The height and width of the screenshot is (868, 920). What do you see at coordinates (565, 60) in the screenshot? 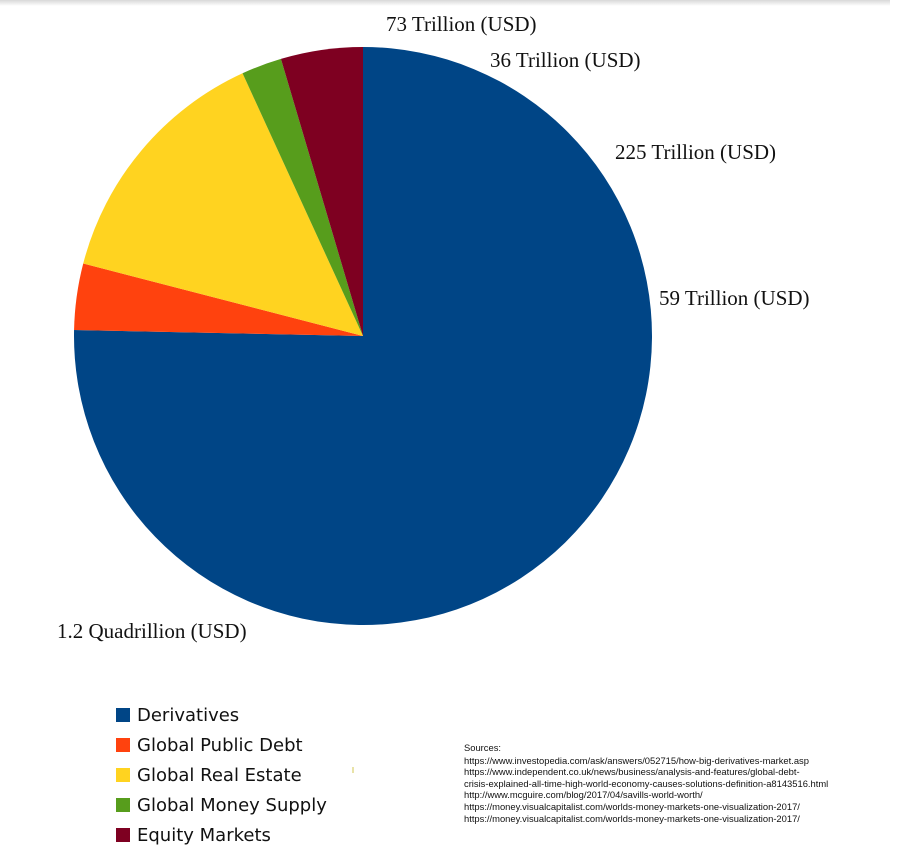
I see `slice-label-global-money-supply: 36 Trillion (USD)` at bounding box center [565, 60].